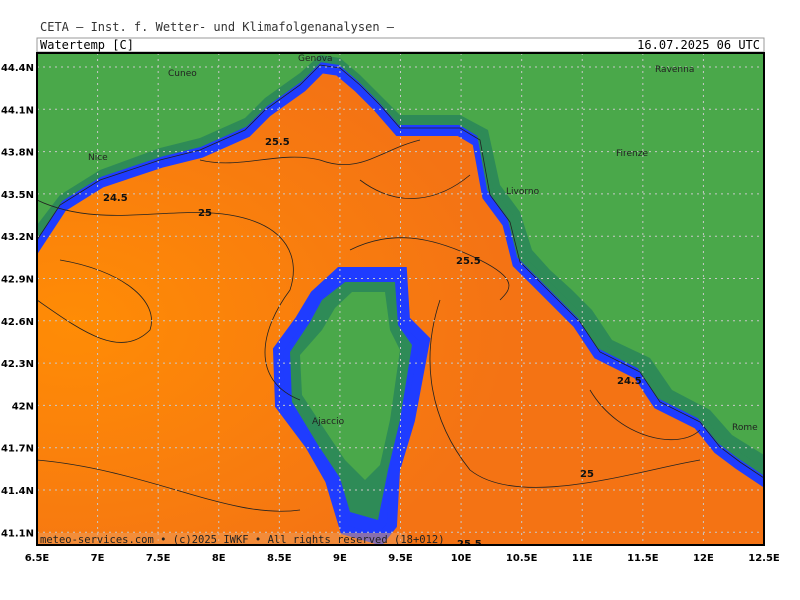 This screenshot has width=800, height=600. Describe the element at coordinates (87, 45) in the screenshot. I see `variable-name: Watertemp [C]` at that location.